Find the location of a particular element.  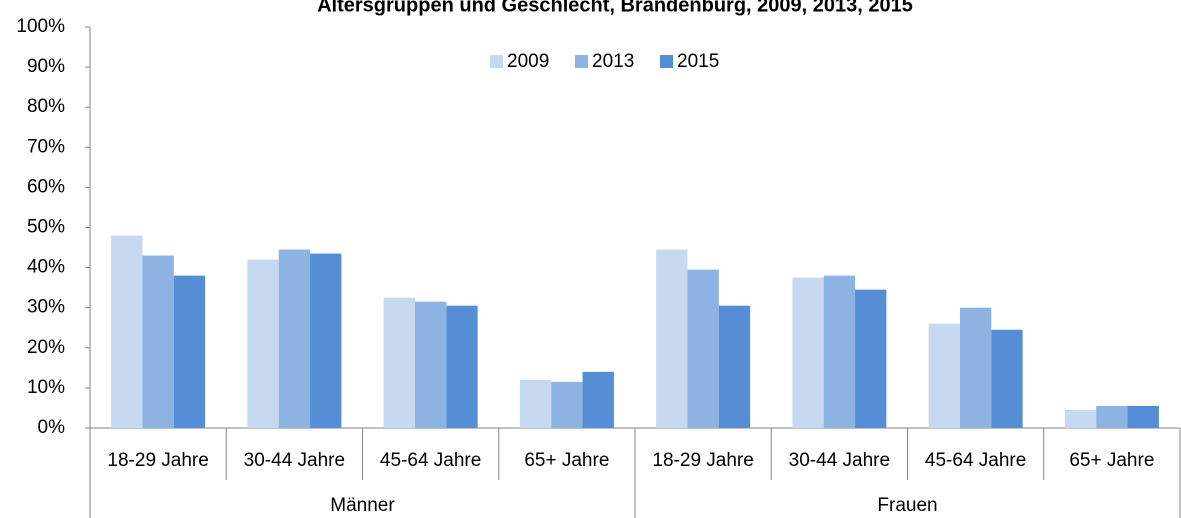

y-tick-label: 100% is located at coordinates (40, 26).